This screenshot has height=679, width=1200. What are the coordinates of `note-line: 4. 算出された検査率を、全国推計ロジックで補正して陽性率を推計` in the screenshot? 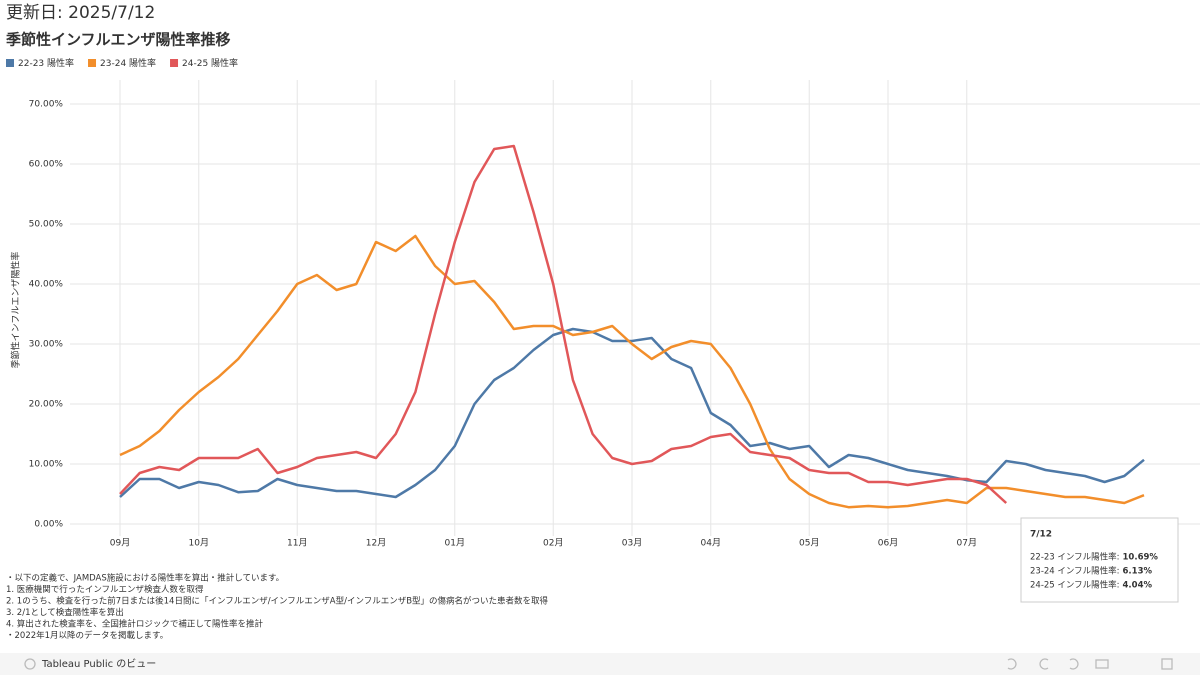 It's located at (135, 624).